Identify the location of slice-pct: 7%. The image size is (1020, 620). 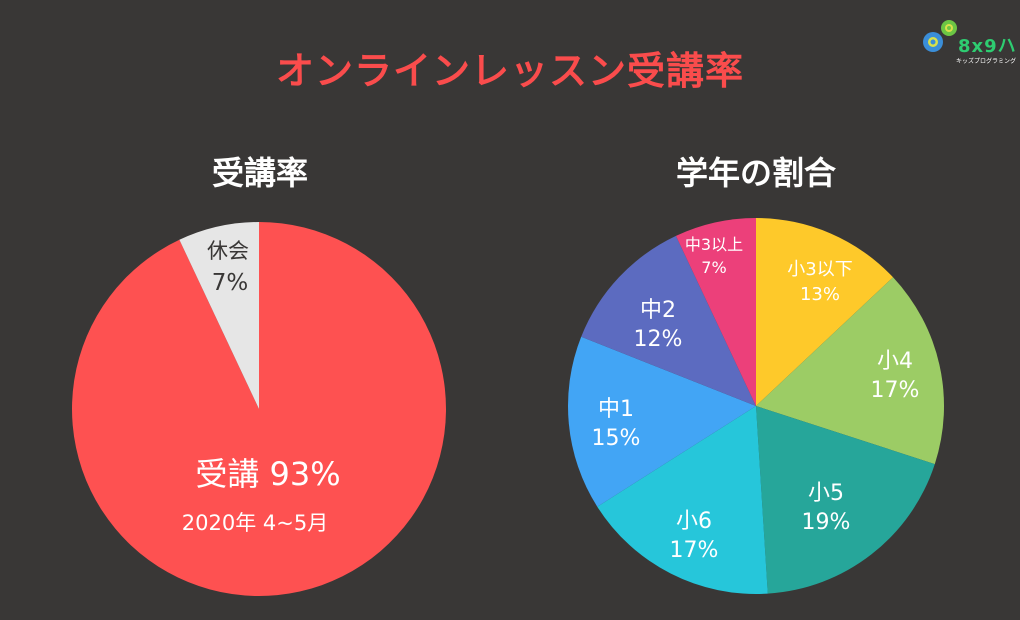
(713, 267).